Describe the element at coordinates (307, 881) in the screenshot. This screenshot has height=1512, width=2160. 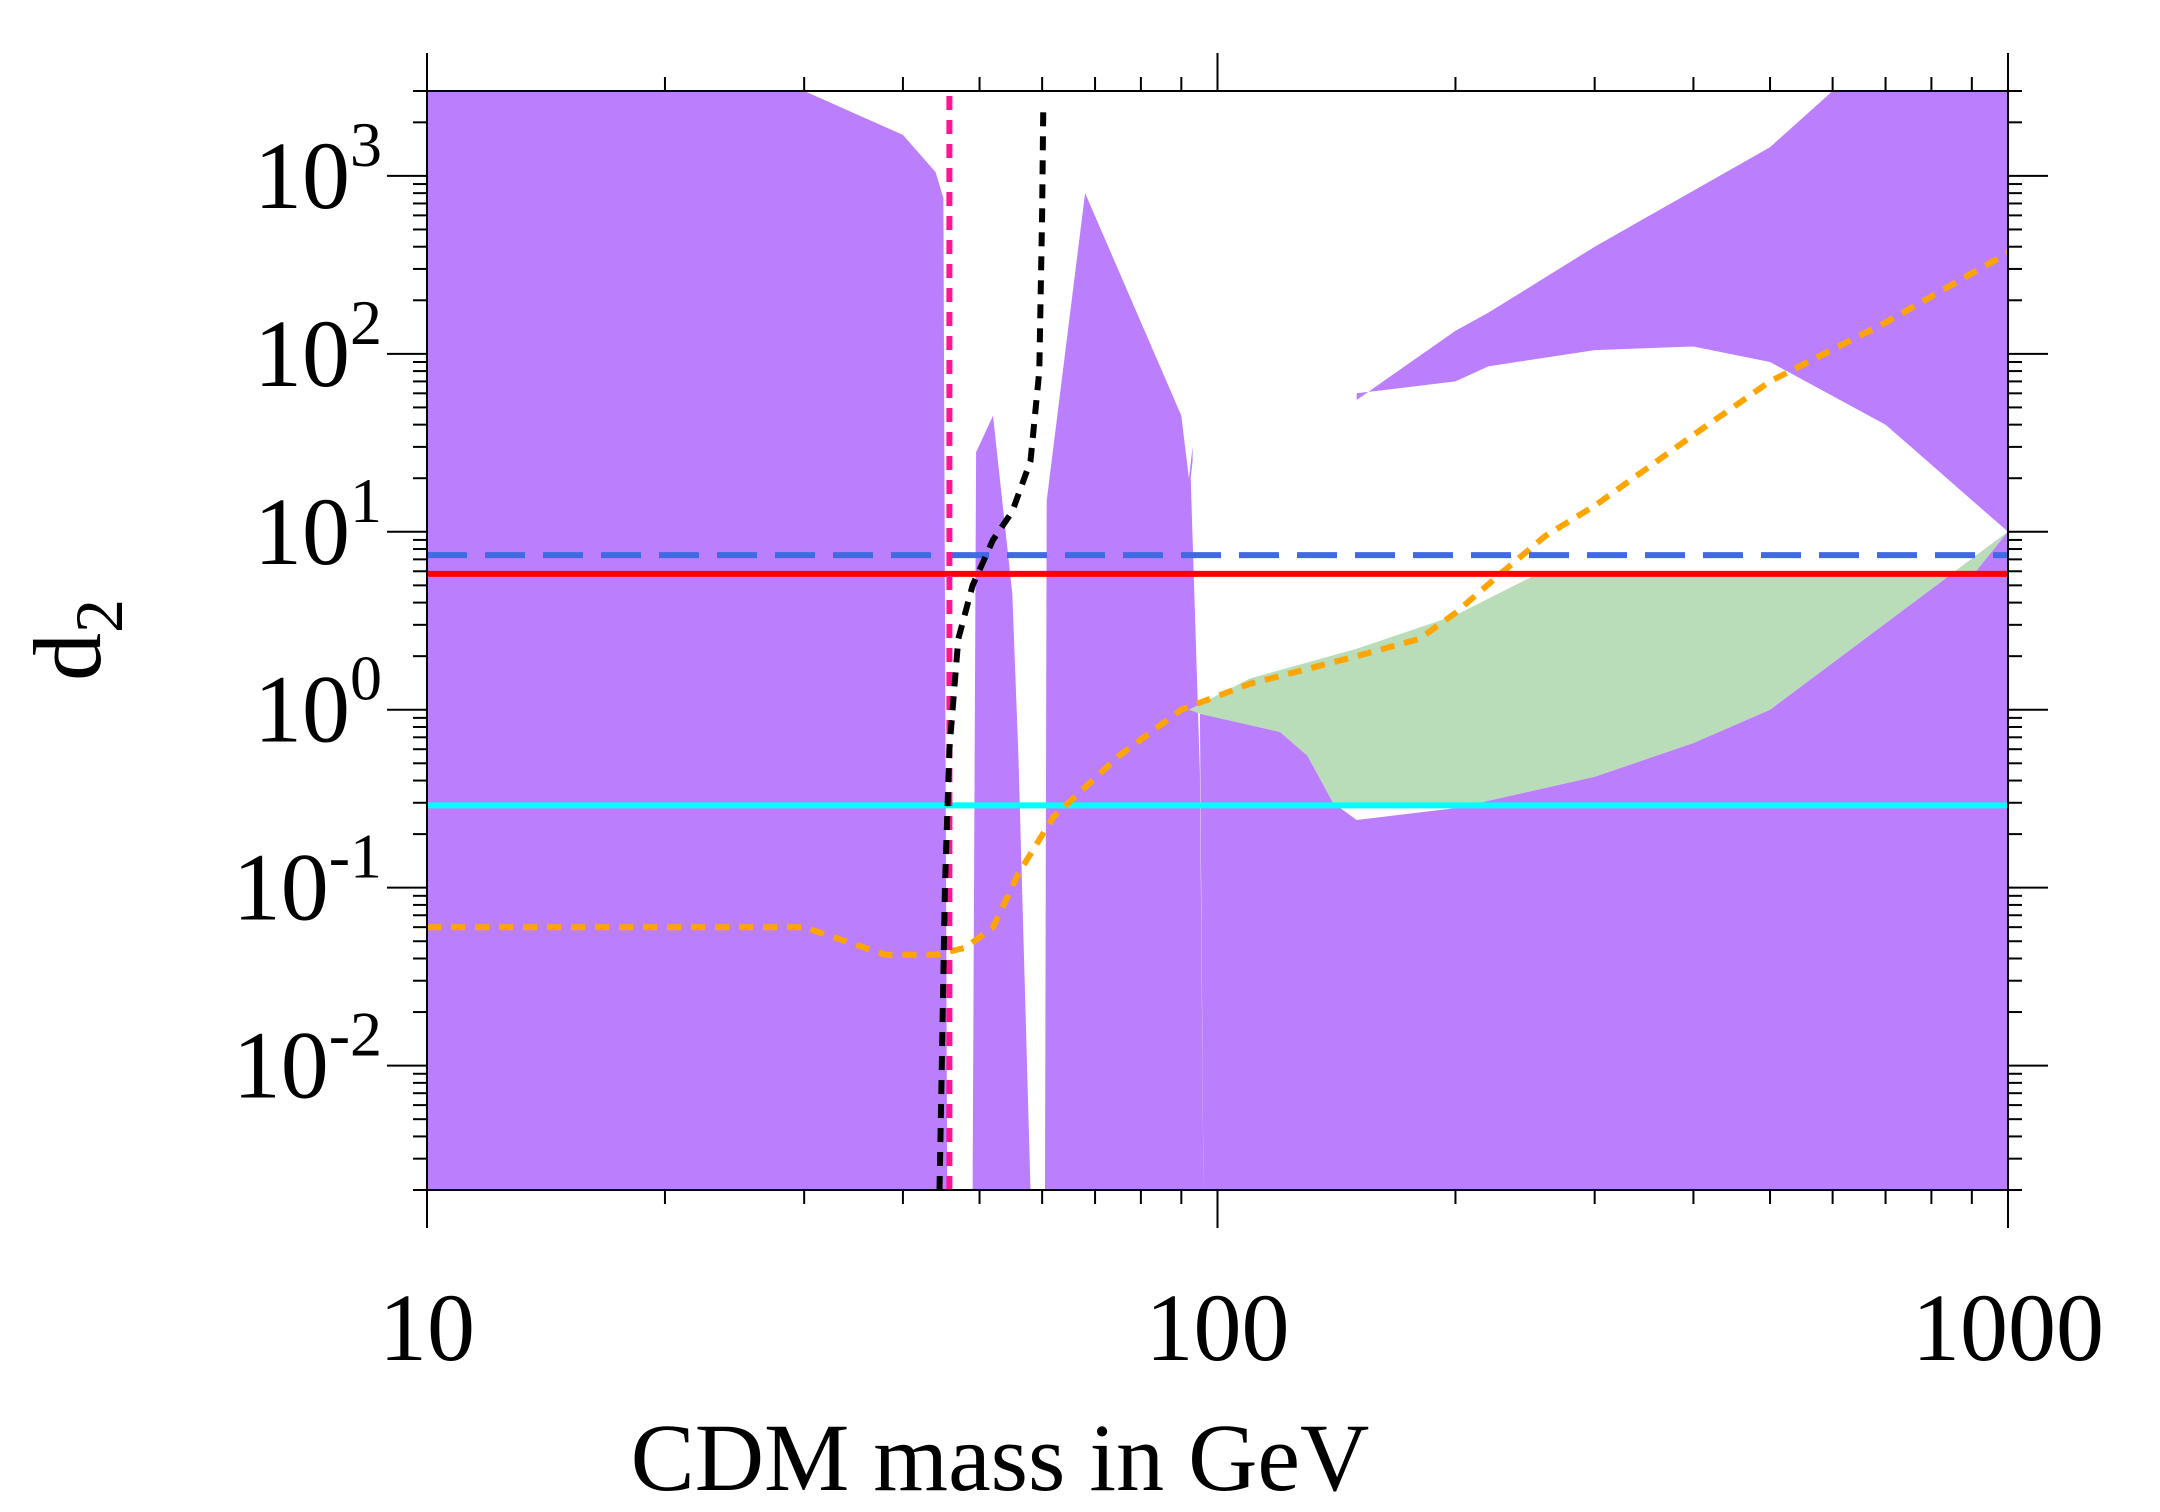
I see `y-tick-label: 10⁻¹` at that location.